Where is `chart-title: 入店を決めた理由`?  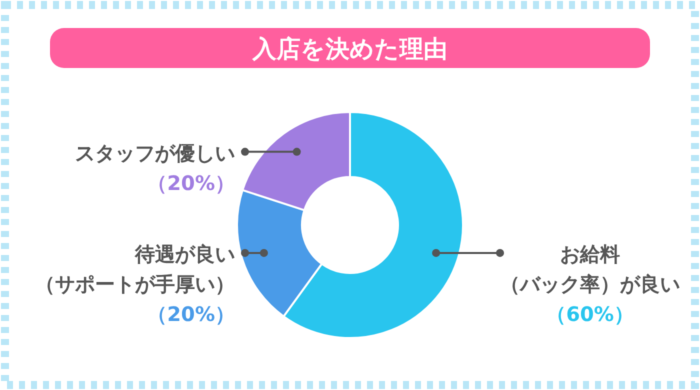
chart-title: 入店を決めた理由 is located at coordinates (350, 49).